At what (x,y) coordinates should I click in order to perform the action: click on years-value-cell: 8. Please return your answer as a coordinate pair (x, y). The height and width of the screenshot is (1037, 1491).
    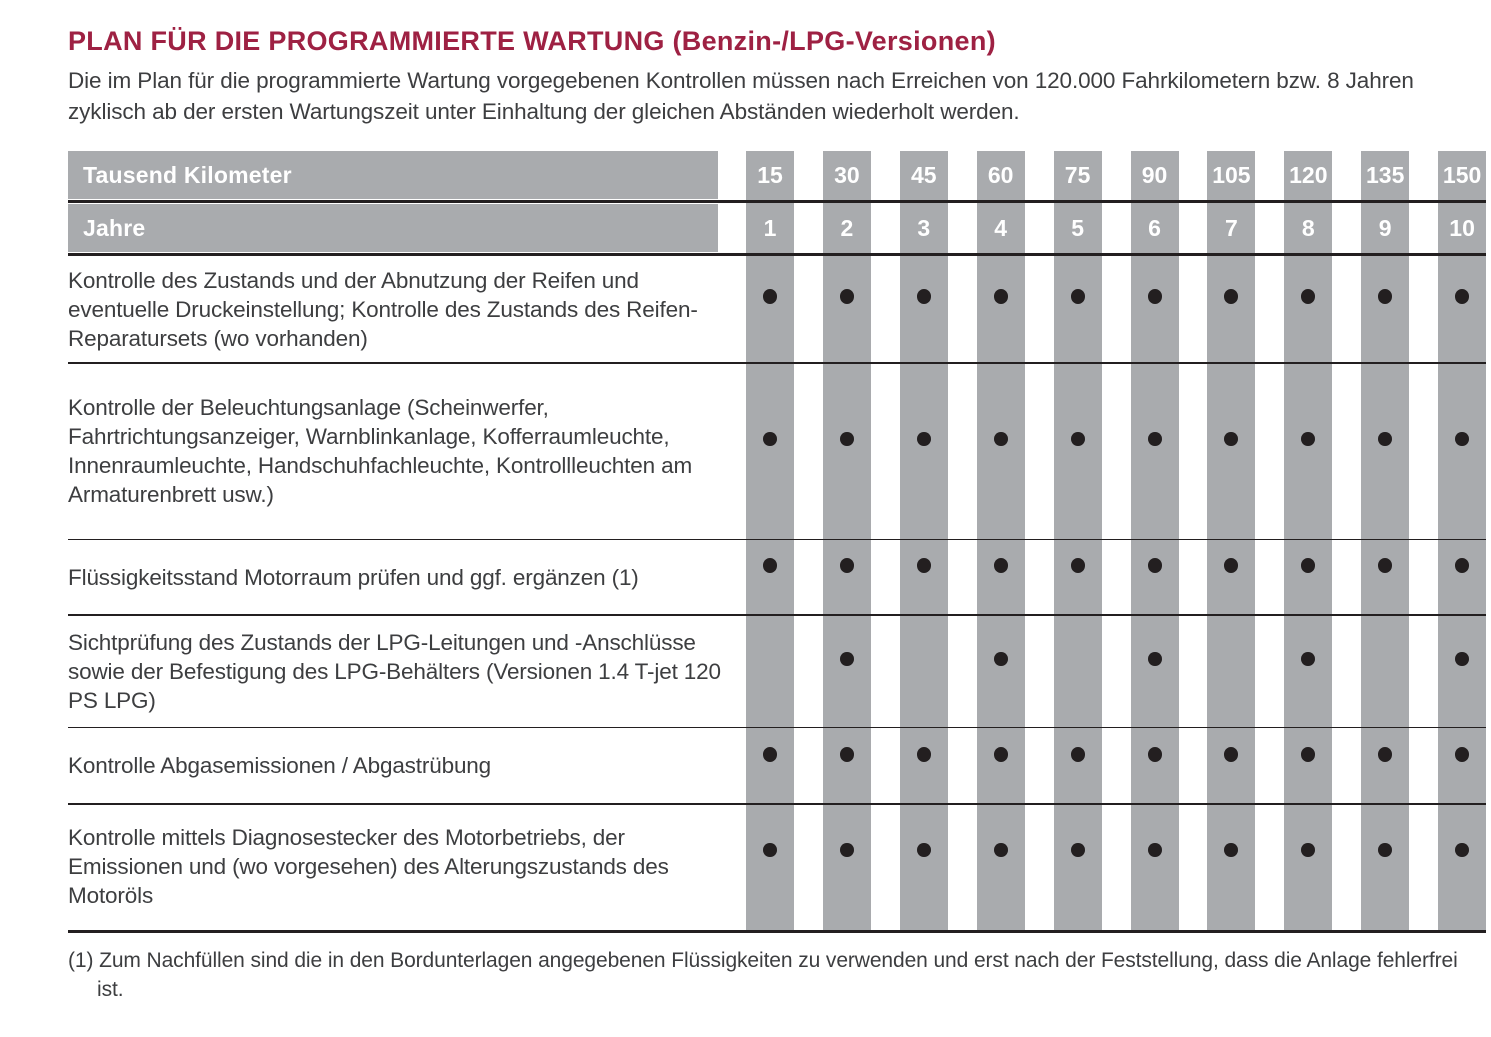
    Looking at the image, I should click on (1308, 227).